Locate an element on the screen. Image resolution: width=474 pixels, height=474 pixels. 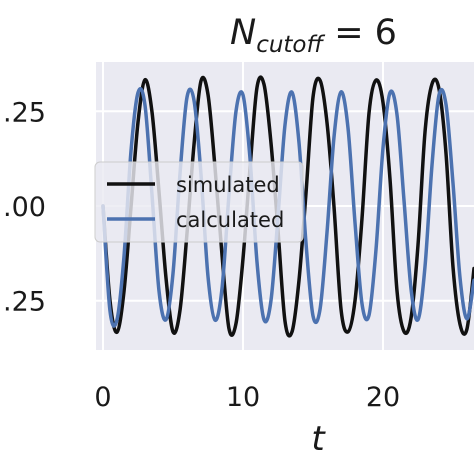
x-axis-label: t is located at coordinates (318, 439).